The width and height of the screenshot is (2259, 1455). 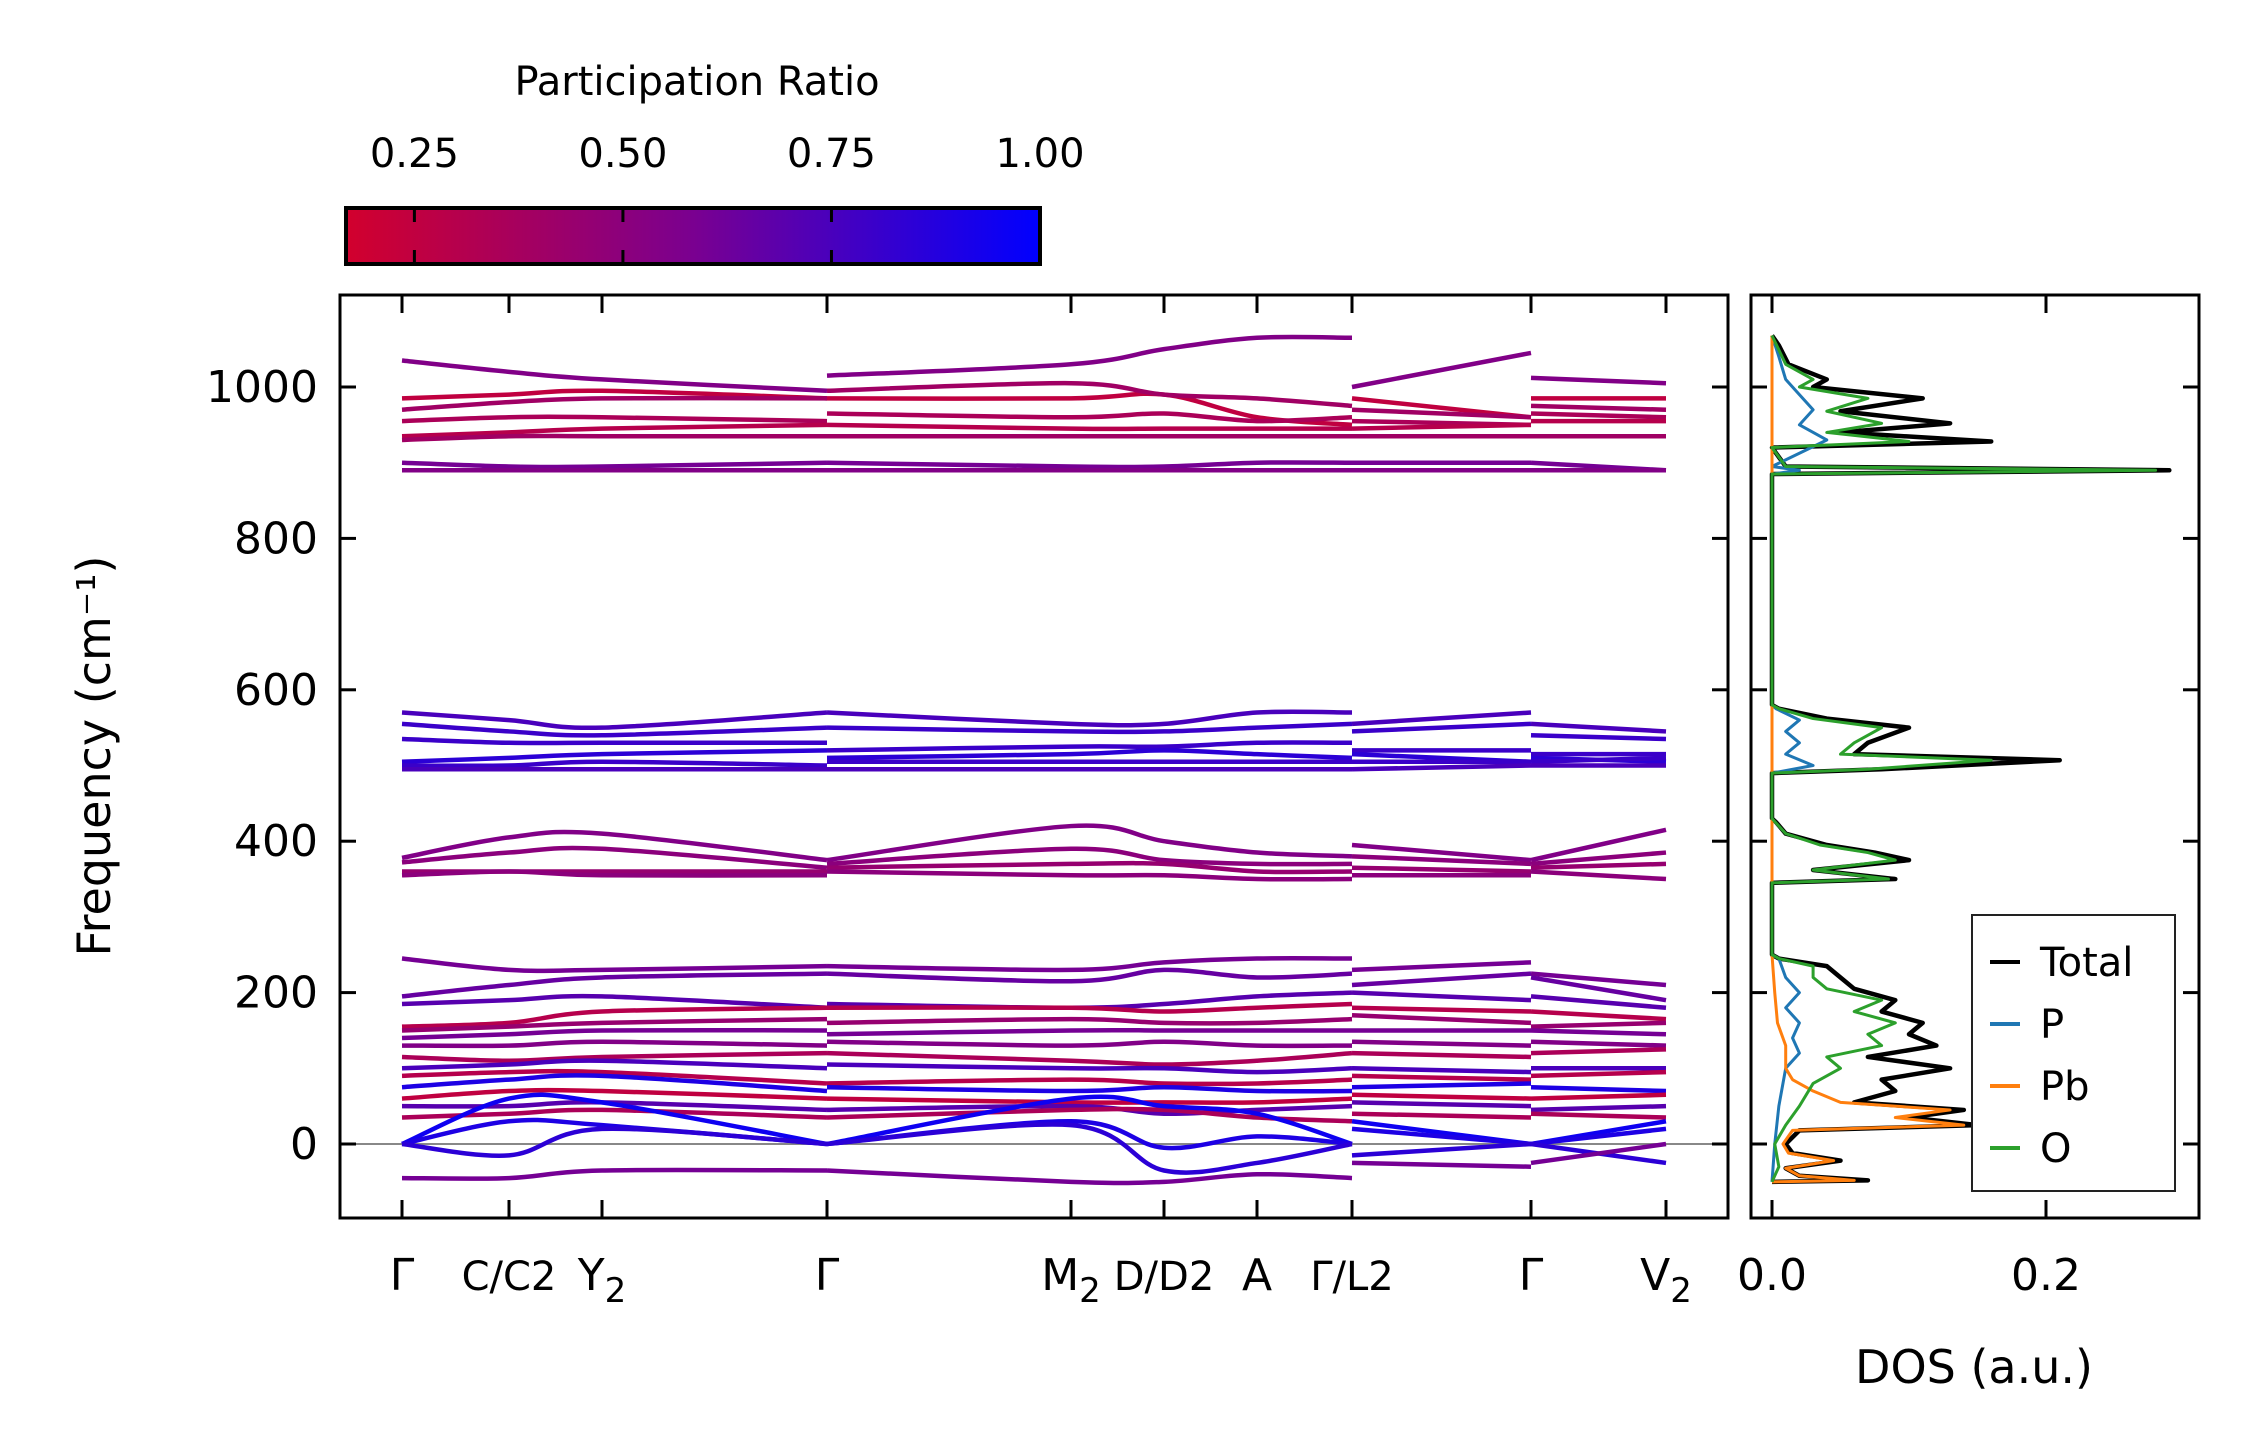 What do you see at coordinates (622, 154) in the screenshot?
I see `colorbar-tick-label: 0.50` at bounding box center [622, 154].